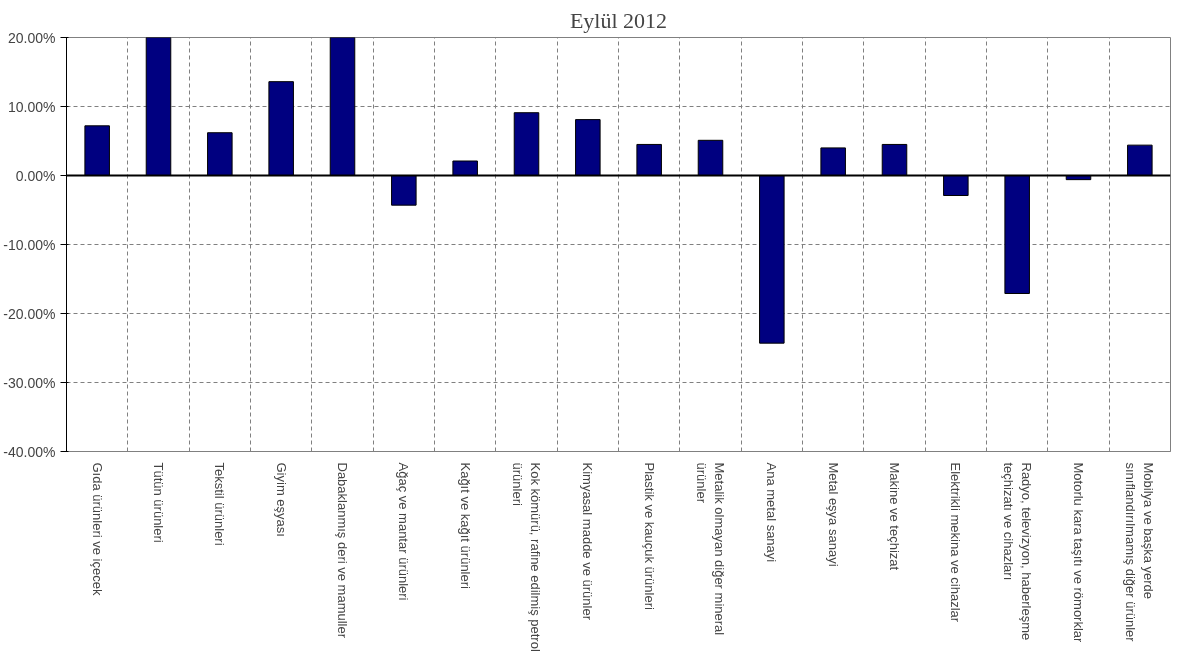 The height and width of the screenshot is (664, 1200). I want to click on x-tick-label: Gıda ürünleri ve içecek, so click(97, 529).